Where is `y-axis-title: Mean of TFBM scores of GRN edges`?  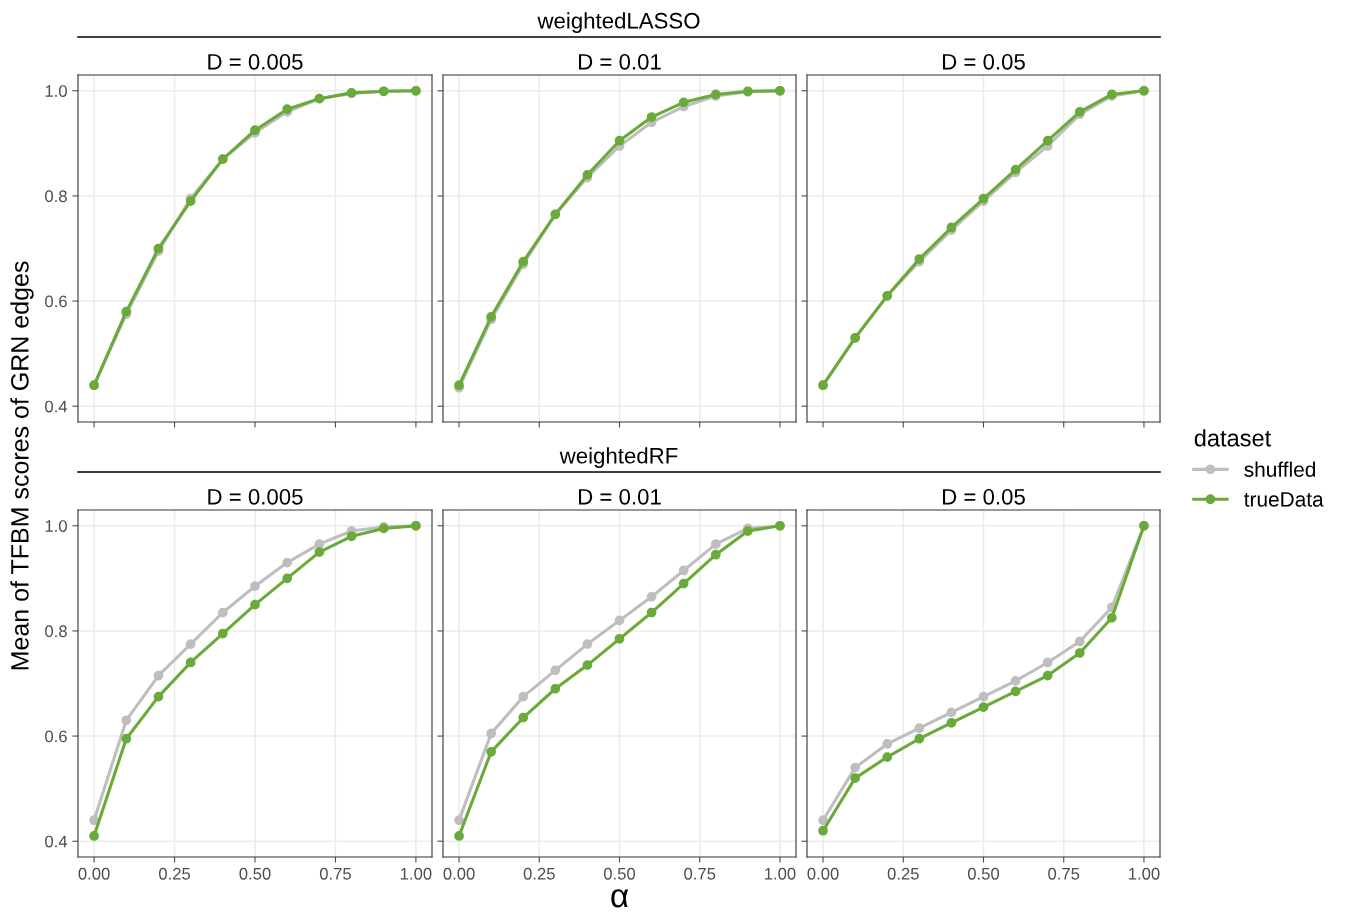
y-axis-title: Mean of TFBM scores of GRN edges is located at coordinates (22, 465).